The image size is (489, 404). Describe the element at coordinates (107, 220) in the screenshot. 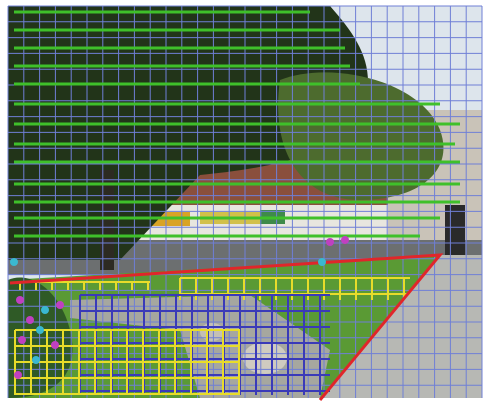

I see `tree-trunk` at that location.